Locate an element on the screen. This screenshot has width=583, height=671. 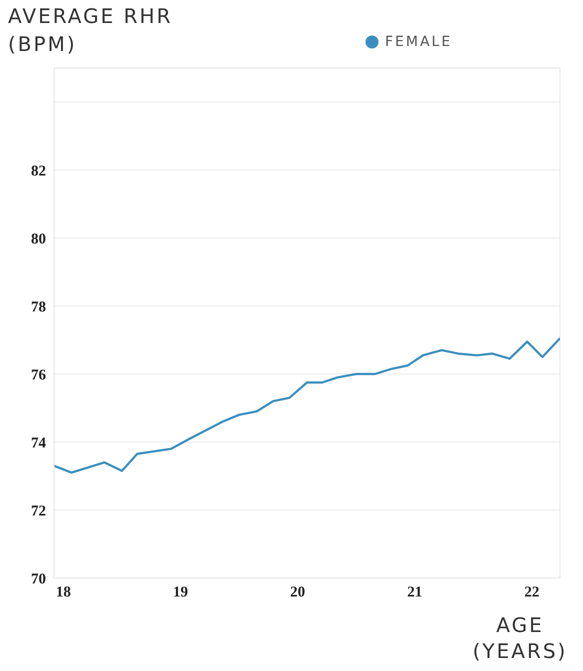
y-tick-label: 70 is located at coordinates (38, 579).